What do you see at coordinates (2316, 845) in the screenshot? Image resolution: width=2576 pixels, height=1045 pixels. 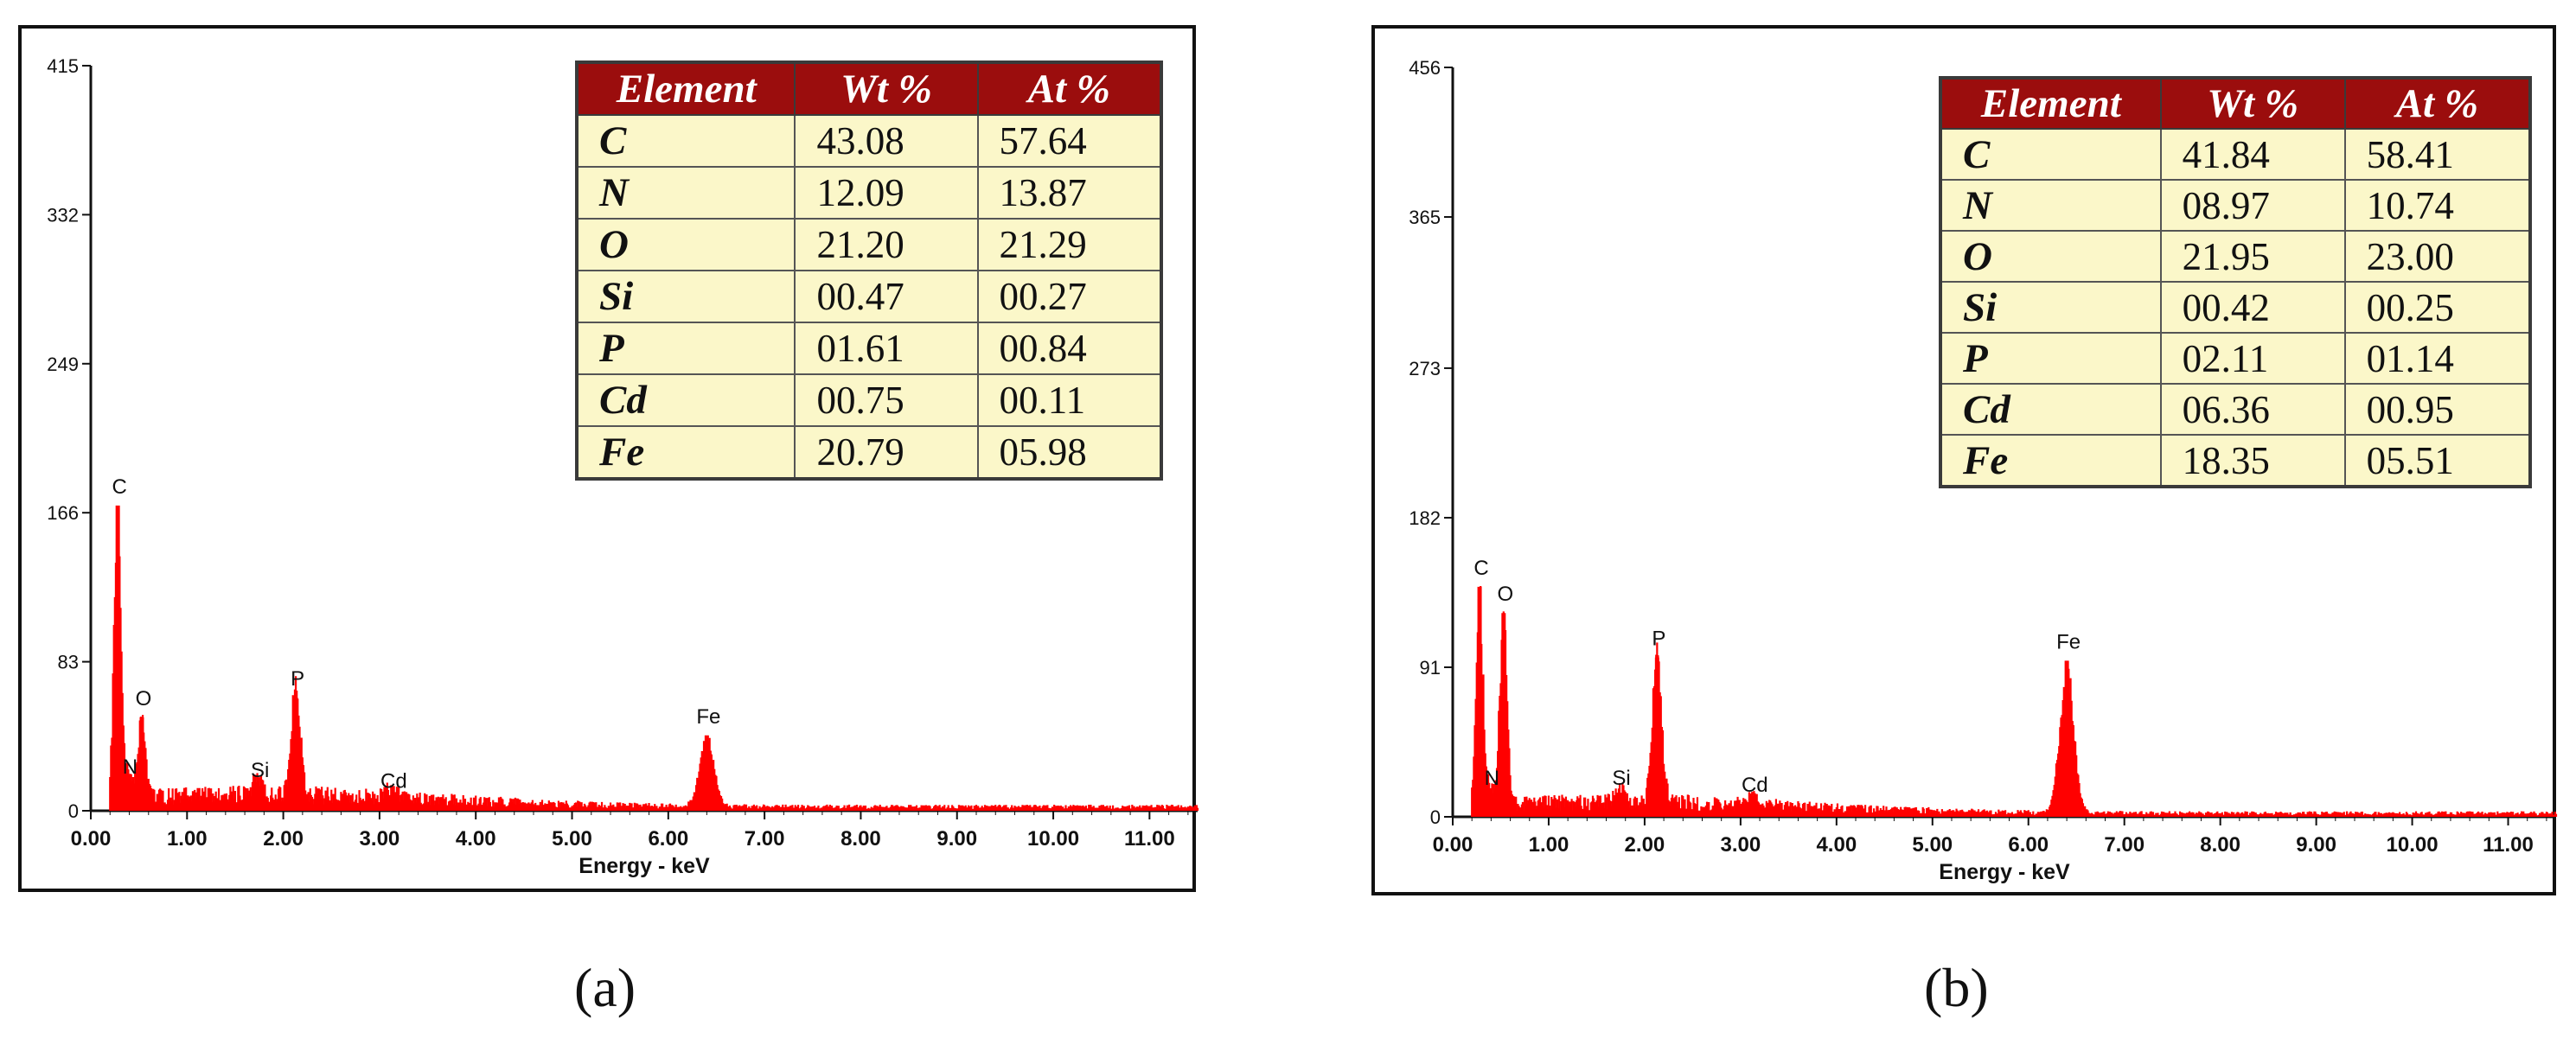 I see `x-tick-label: 9.00` at bounding box center [2316, 845].